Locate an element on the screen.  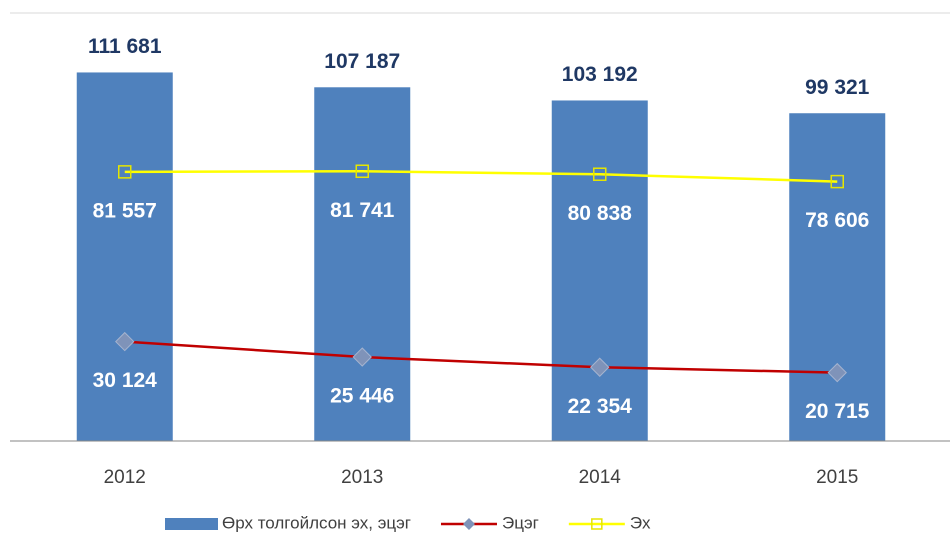
line-value-label: 22 354 is located at coordinates (600, 406).